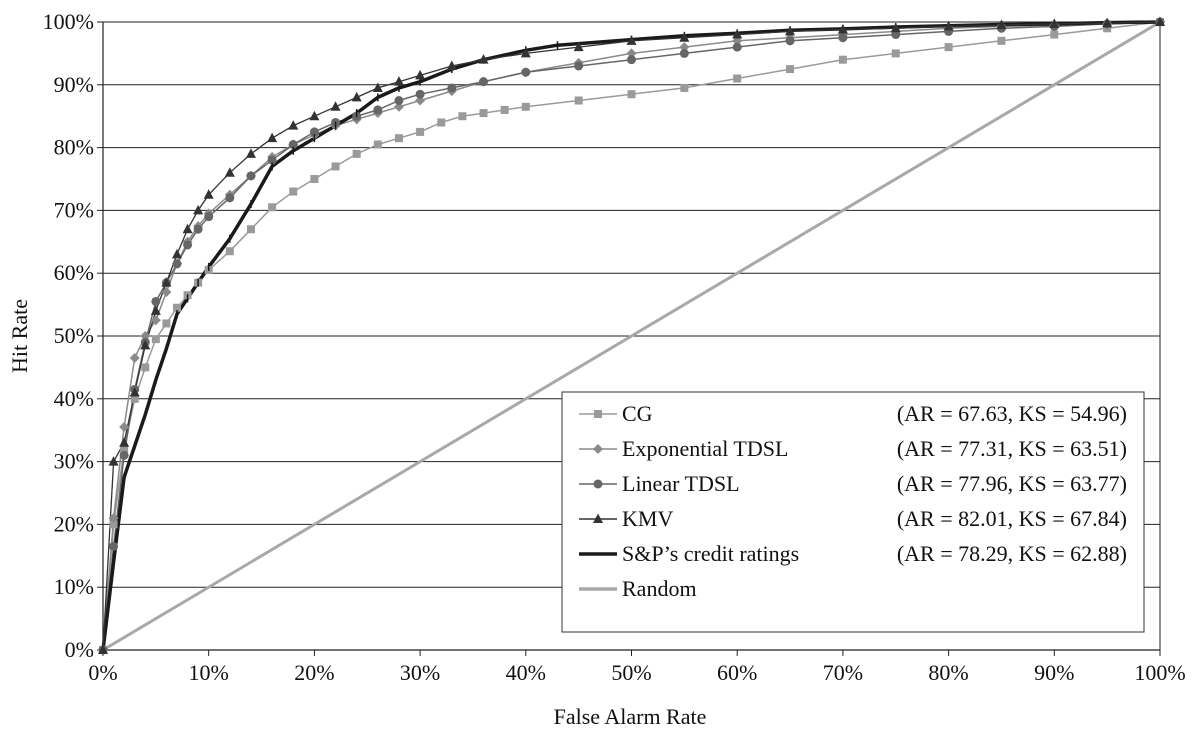 This screenshot has width=1199, height=729. I want to click on legend-label-5: Random, so click(659, 588).